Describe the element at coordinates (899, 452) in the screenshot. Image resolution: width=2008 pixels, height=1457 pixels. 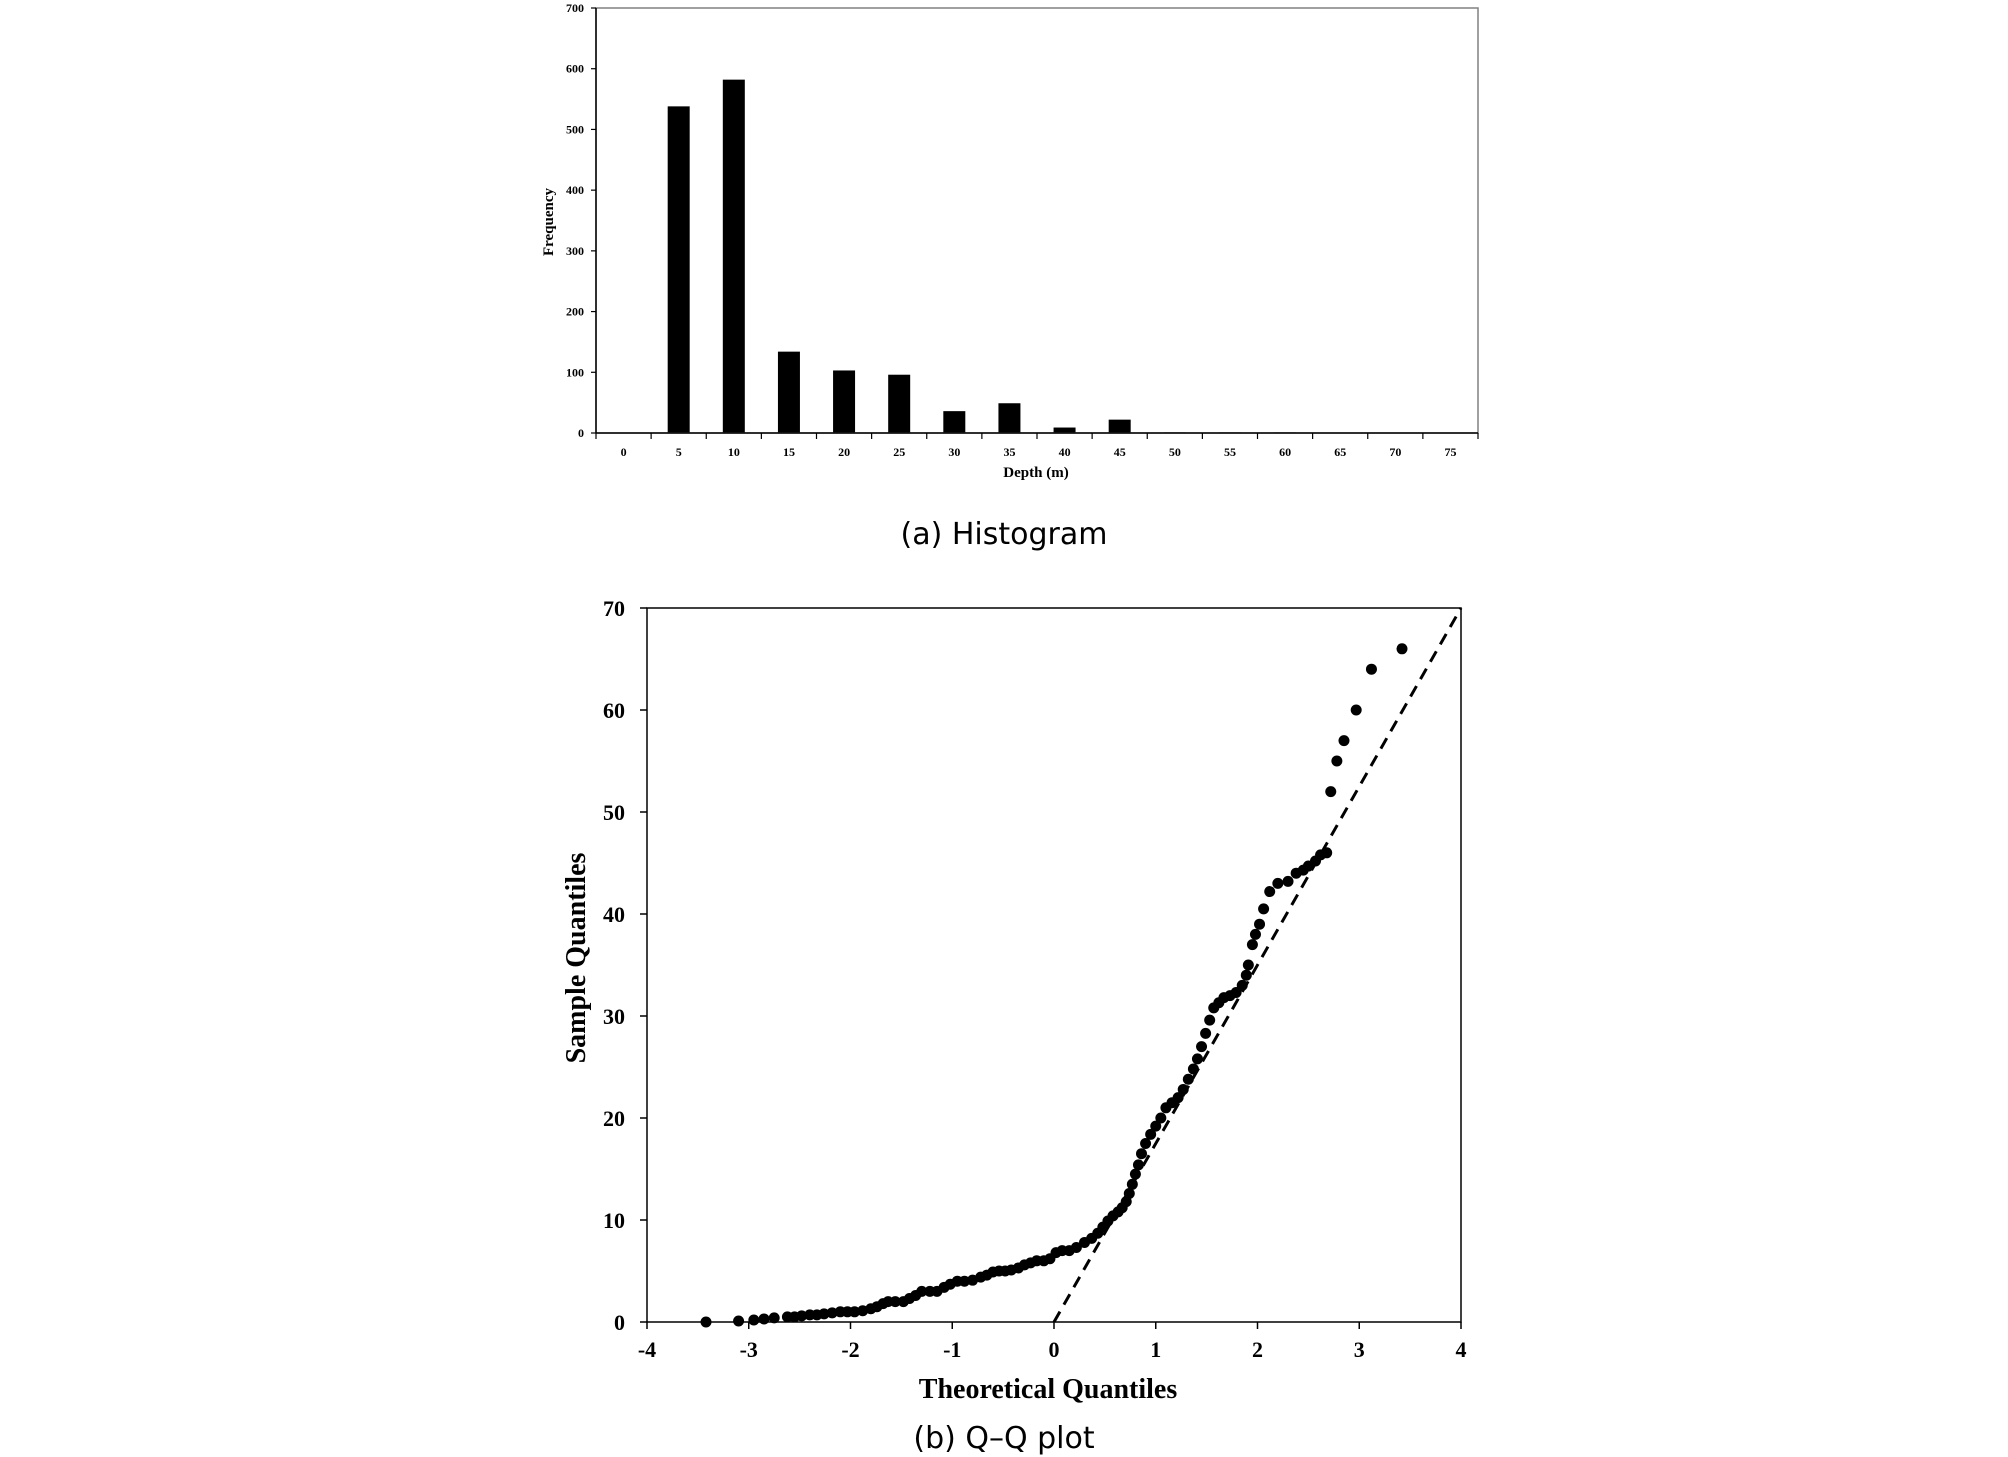
I see `histogram-x-tick-label: 25` at that location.